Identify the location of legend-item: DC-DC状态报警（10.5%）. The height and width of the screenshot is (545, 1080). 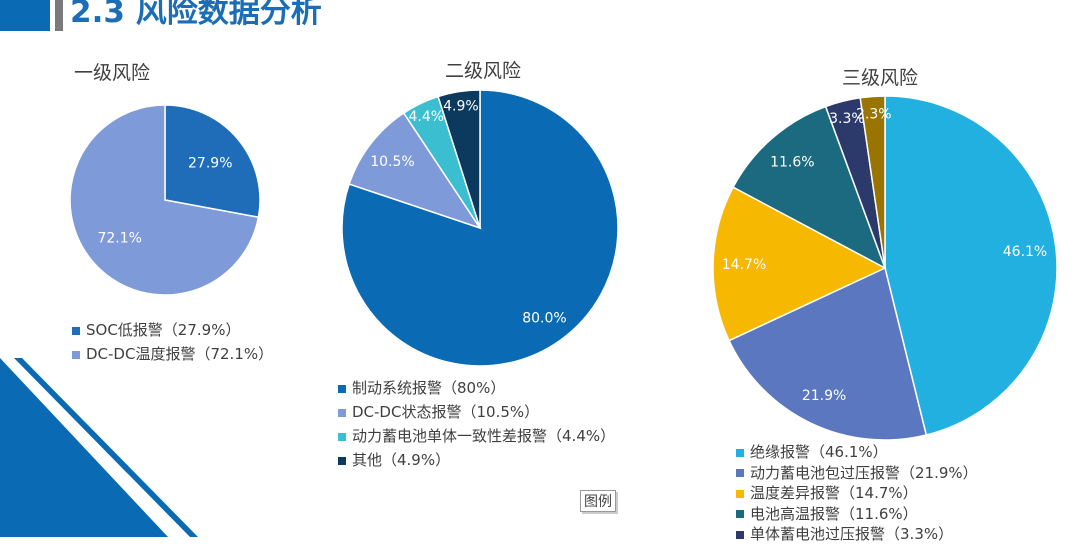
(476, 412).